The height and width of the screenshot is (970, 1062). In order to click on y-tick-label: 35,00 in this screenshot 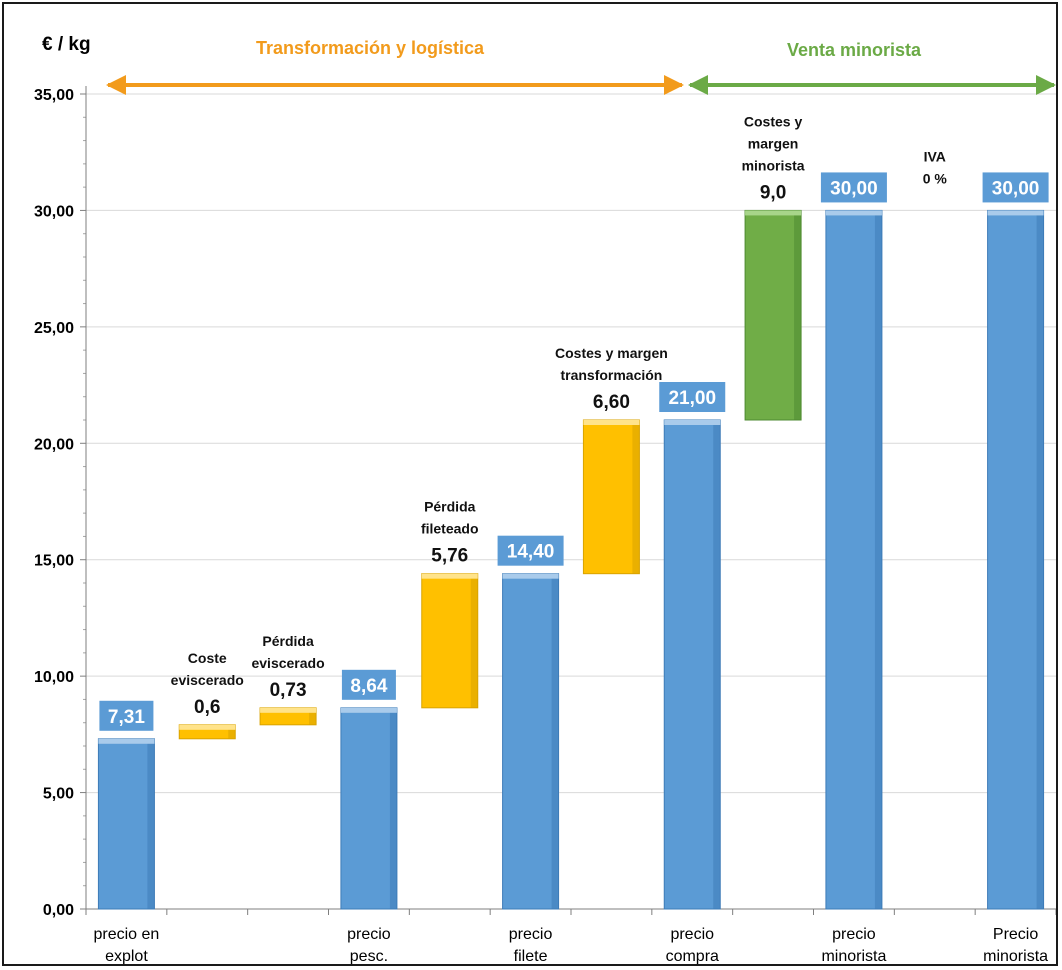, I will do `click(54, 95)`.